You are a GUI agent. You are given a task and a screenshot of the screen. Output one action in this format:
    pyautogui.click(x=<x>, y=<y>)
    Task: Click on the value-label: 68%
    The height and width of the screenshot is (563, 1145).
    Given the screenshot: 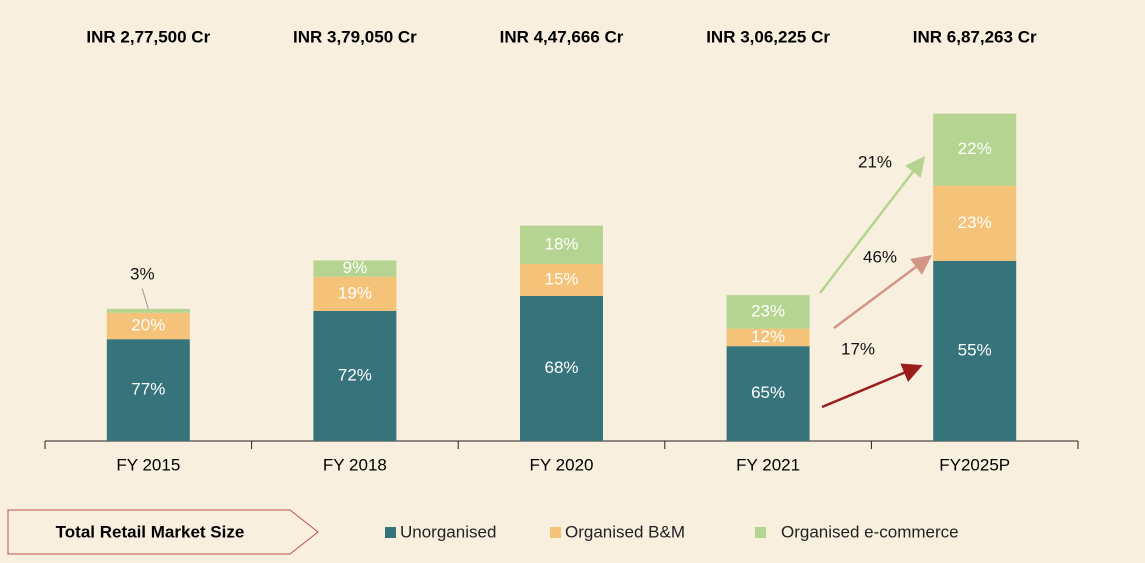 What is the action you would take?
    pyautogui.click(x=561, y=367)
    